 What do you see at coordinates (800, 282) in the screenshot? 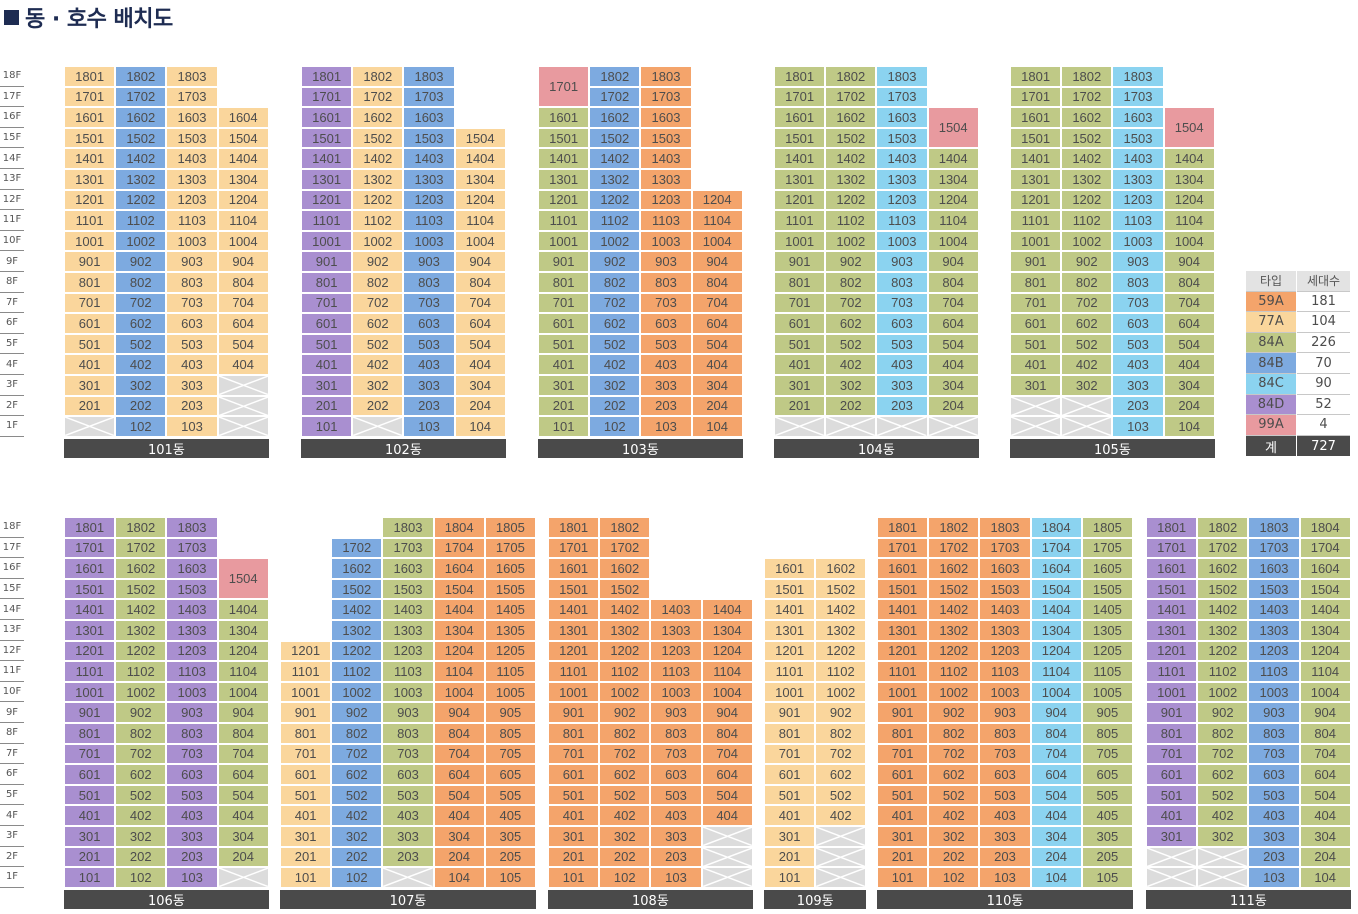
I see `unit-cell: 801` at bounding box center [800, 282].